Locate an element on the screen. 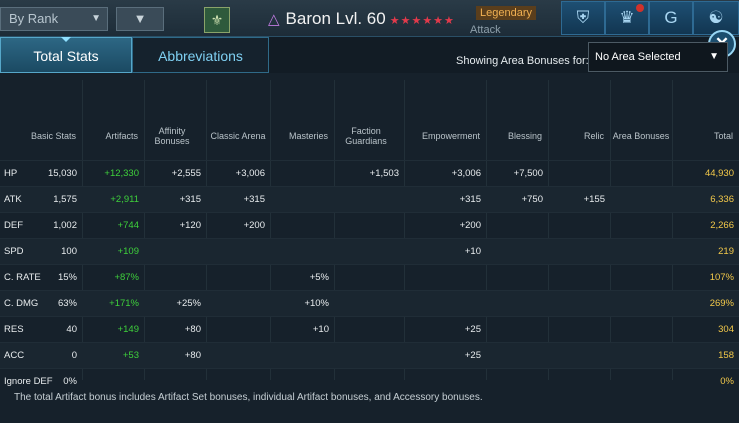 Image resolution: width=739 pixels, height=423 pixels. cell-arena: +315 is located at coordinates (254, 199).